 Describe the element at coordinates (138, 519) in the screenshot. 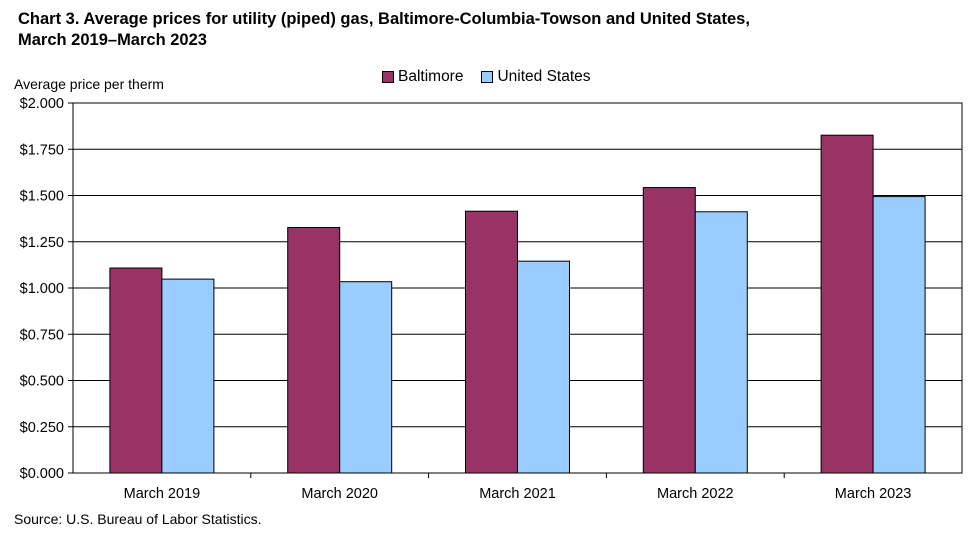

I see `source-note: Source: U.S. Bureau of Labor Statistics.` at that location.